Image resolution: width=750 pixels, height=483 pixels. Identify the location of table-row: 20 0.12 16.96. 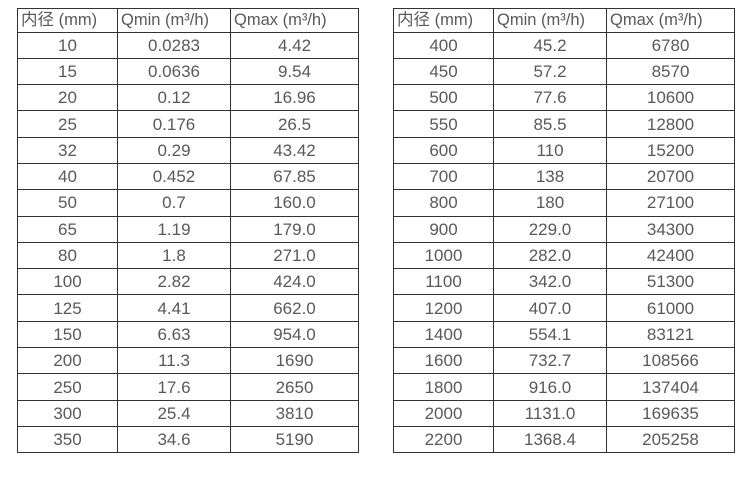
(188, 98).